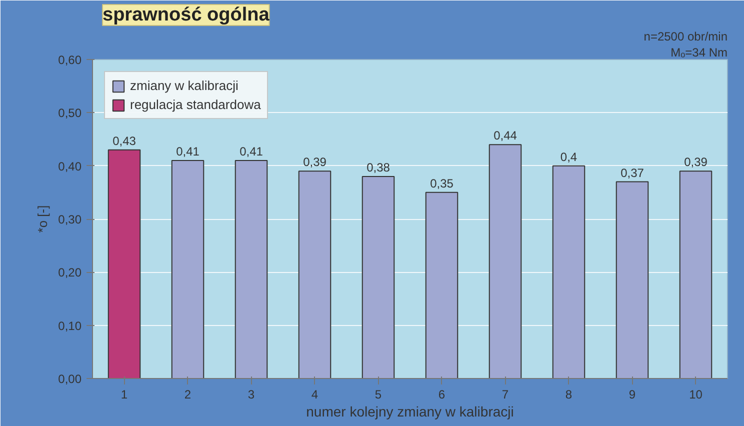 This screenshot has width=744, height=426. What do you see at coordinates (314, 395) in the screenshot?
I see `x-tick-label: 4` at bounding box center [314, 395].